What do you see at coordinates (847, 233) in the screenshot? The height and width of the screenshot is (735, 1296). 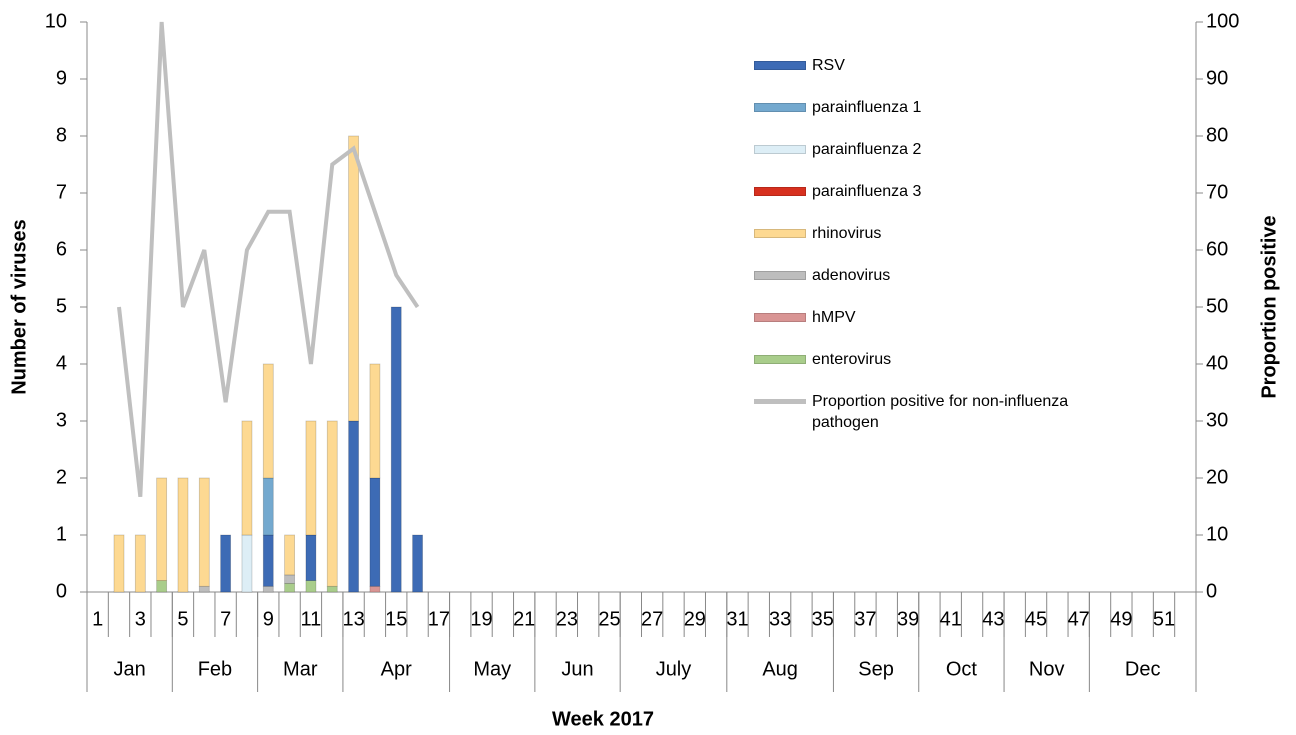 I see `legend-label: rhinovirus` at bounding box center [847, 233].